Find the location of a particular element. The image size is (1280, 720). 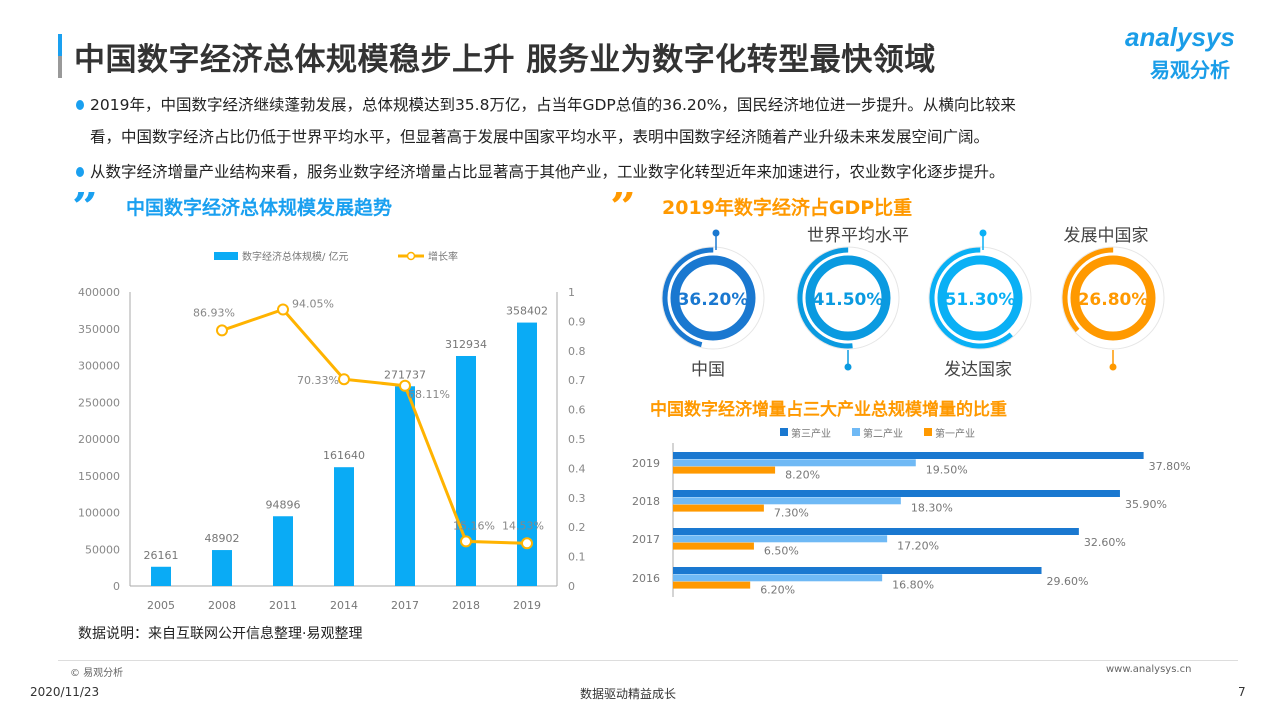

y2-tick-label: 0.9 is located at coordinates (577, 321).